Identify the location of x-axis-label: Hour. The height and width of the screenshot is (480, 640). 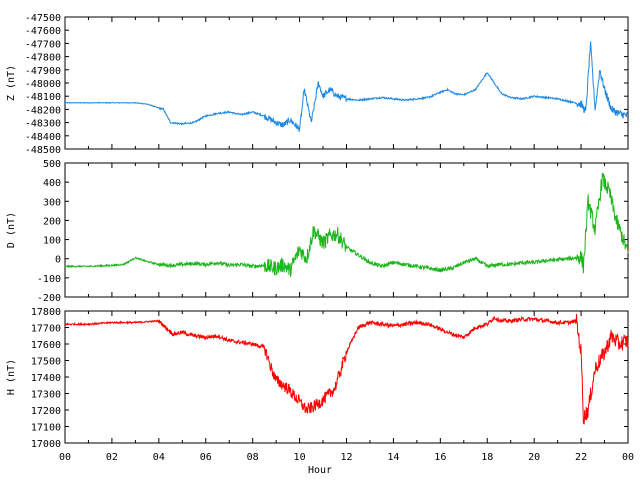
(320, 470).